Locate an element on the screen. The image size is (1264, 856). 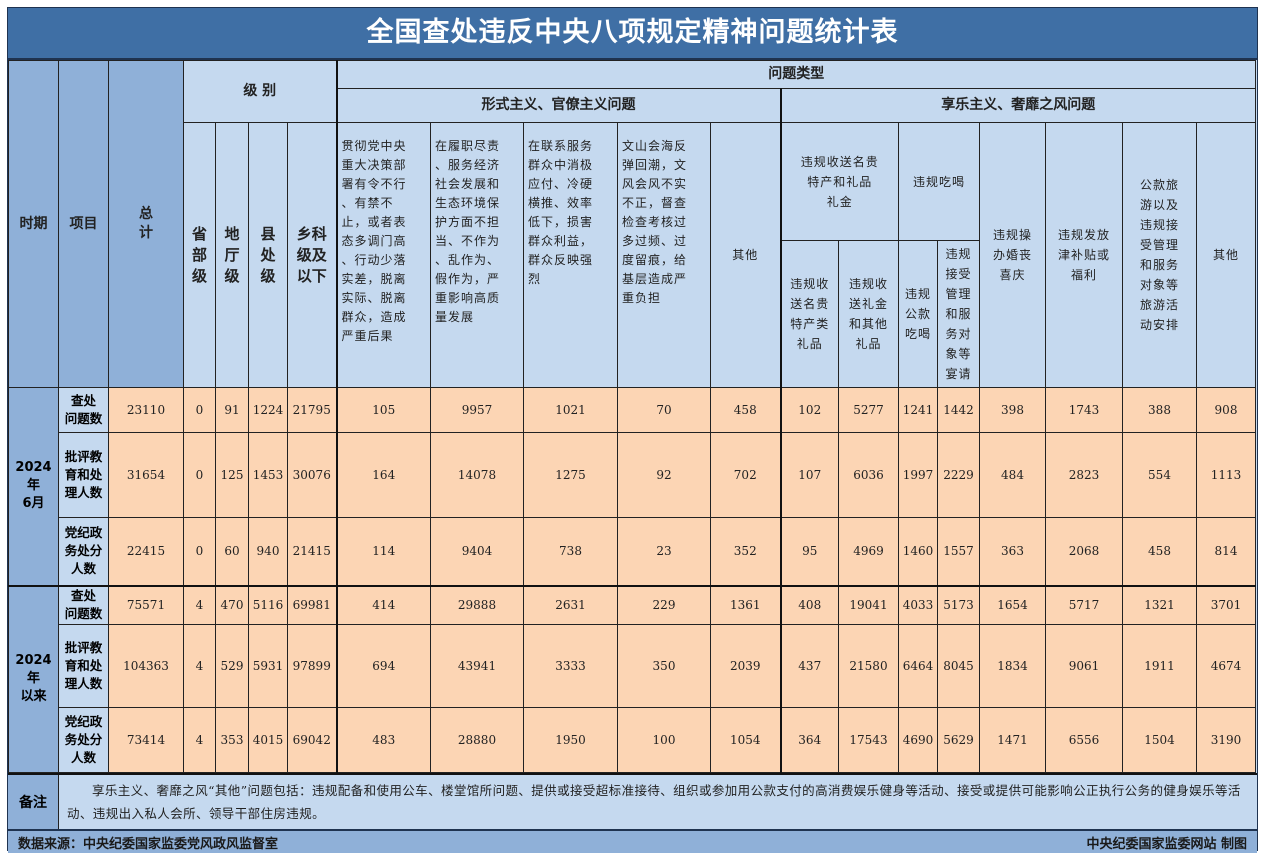
value-cell: 4674 is located at coordinates (1226, 666).